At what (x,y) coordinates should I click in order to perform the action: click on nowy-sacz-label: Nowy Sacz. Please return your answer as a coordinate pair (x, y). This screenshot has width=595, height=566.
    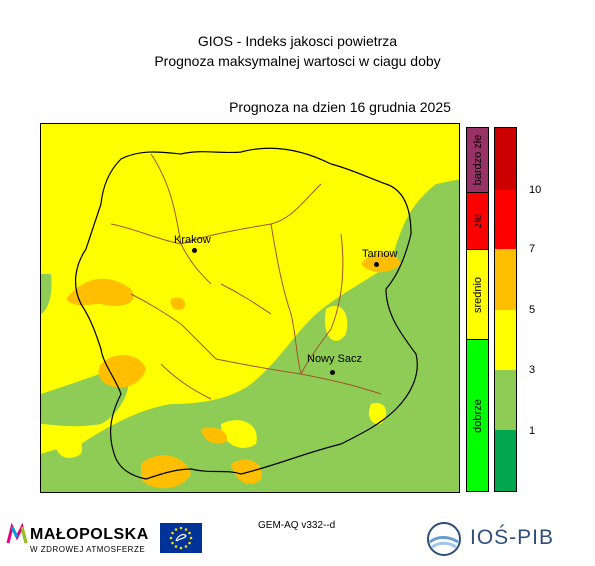
    Looking at the image, I should click on (335, 359).